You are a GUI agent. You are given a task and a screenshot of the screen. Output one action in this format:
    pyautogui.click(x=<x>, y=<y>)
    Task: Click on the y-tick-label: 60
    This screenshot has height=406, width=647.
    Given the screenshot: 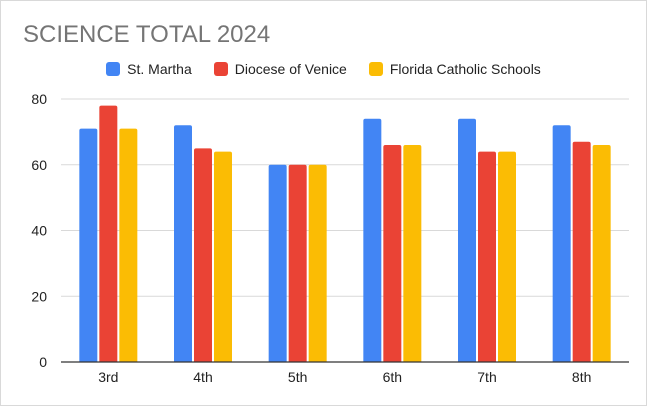 What is the action you would take?
    pyautogui.click(x=39, y=165)
    